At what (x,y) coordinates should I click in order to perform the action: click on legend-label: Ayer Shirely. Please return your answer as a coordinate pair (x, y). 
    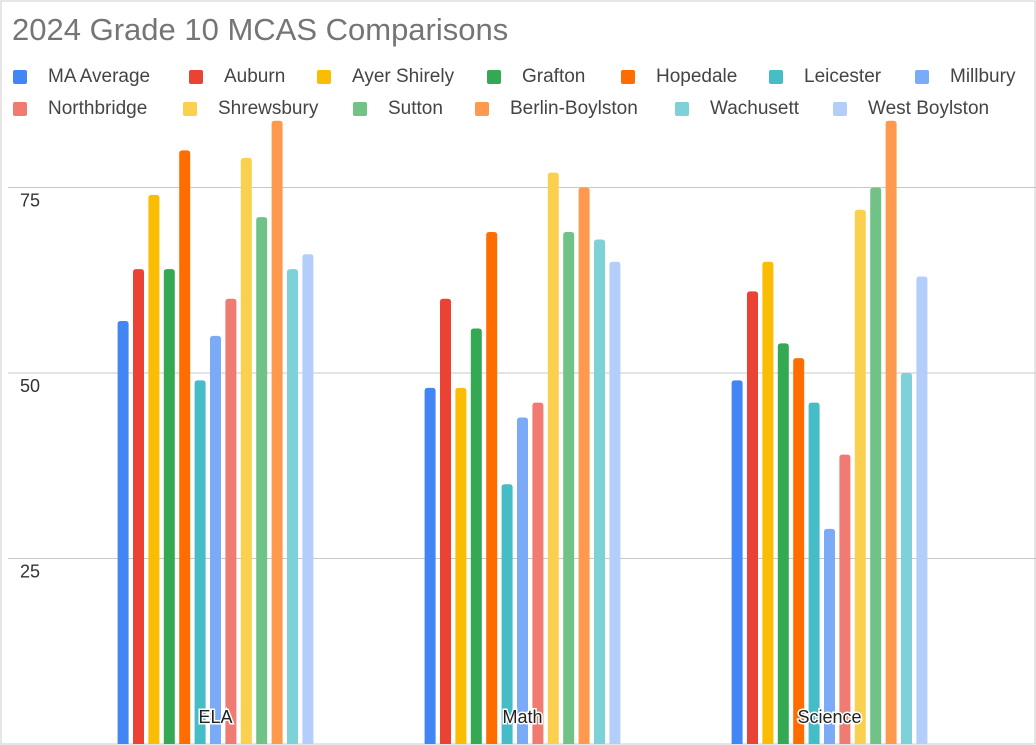
    Looking at the image, I should click on (403, 76).